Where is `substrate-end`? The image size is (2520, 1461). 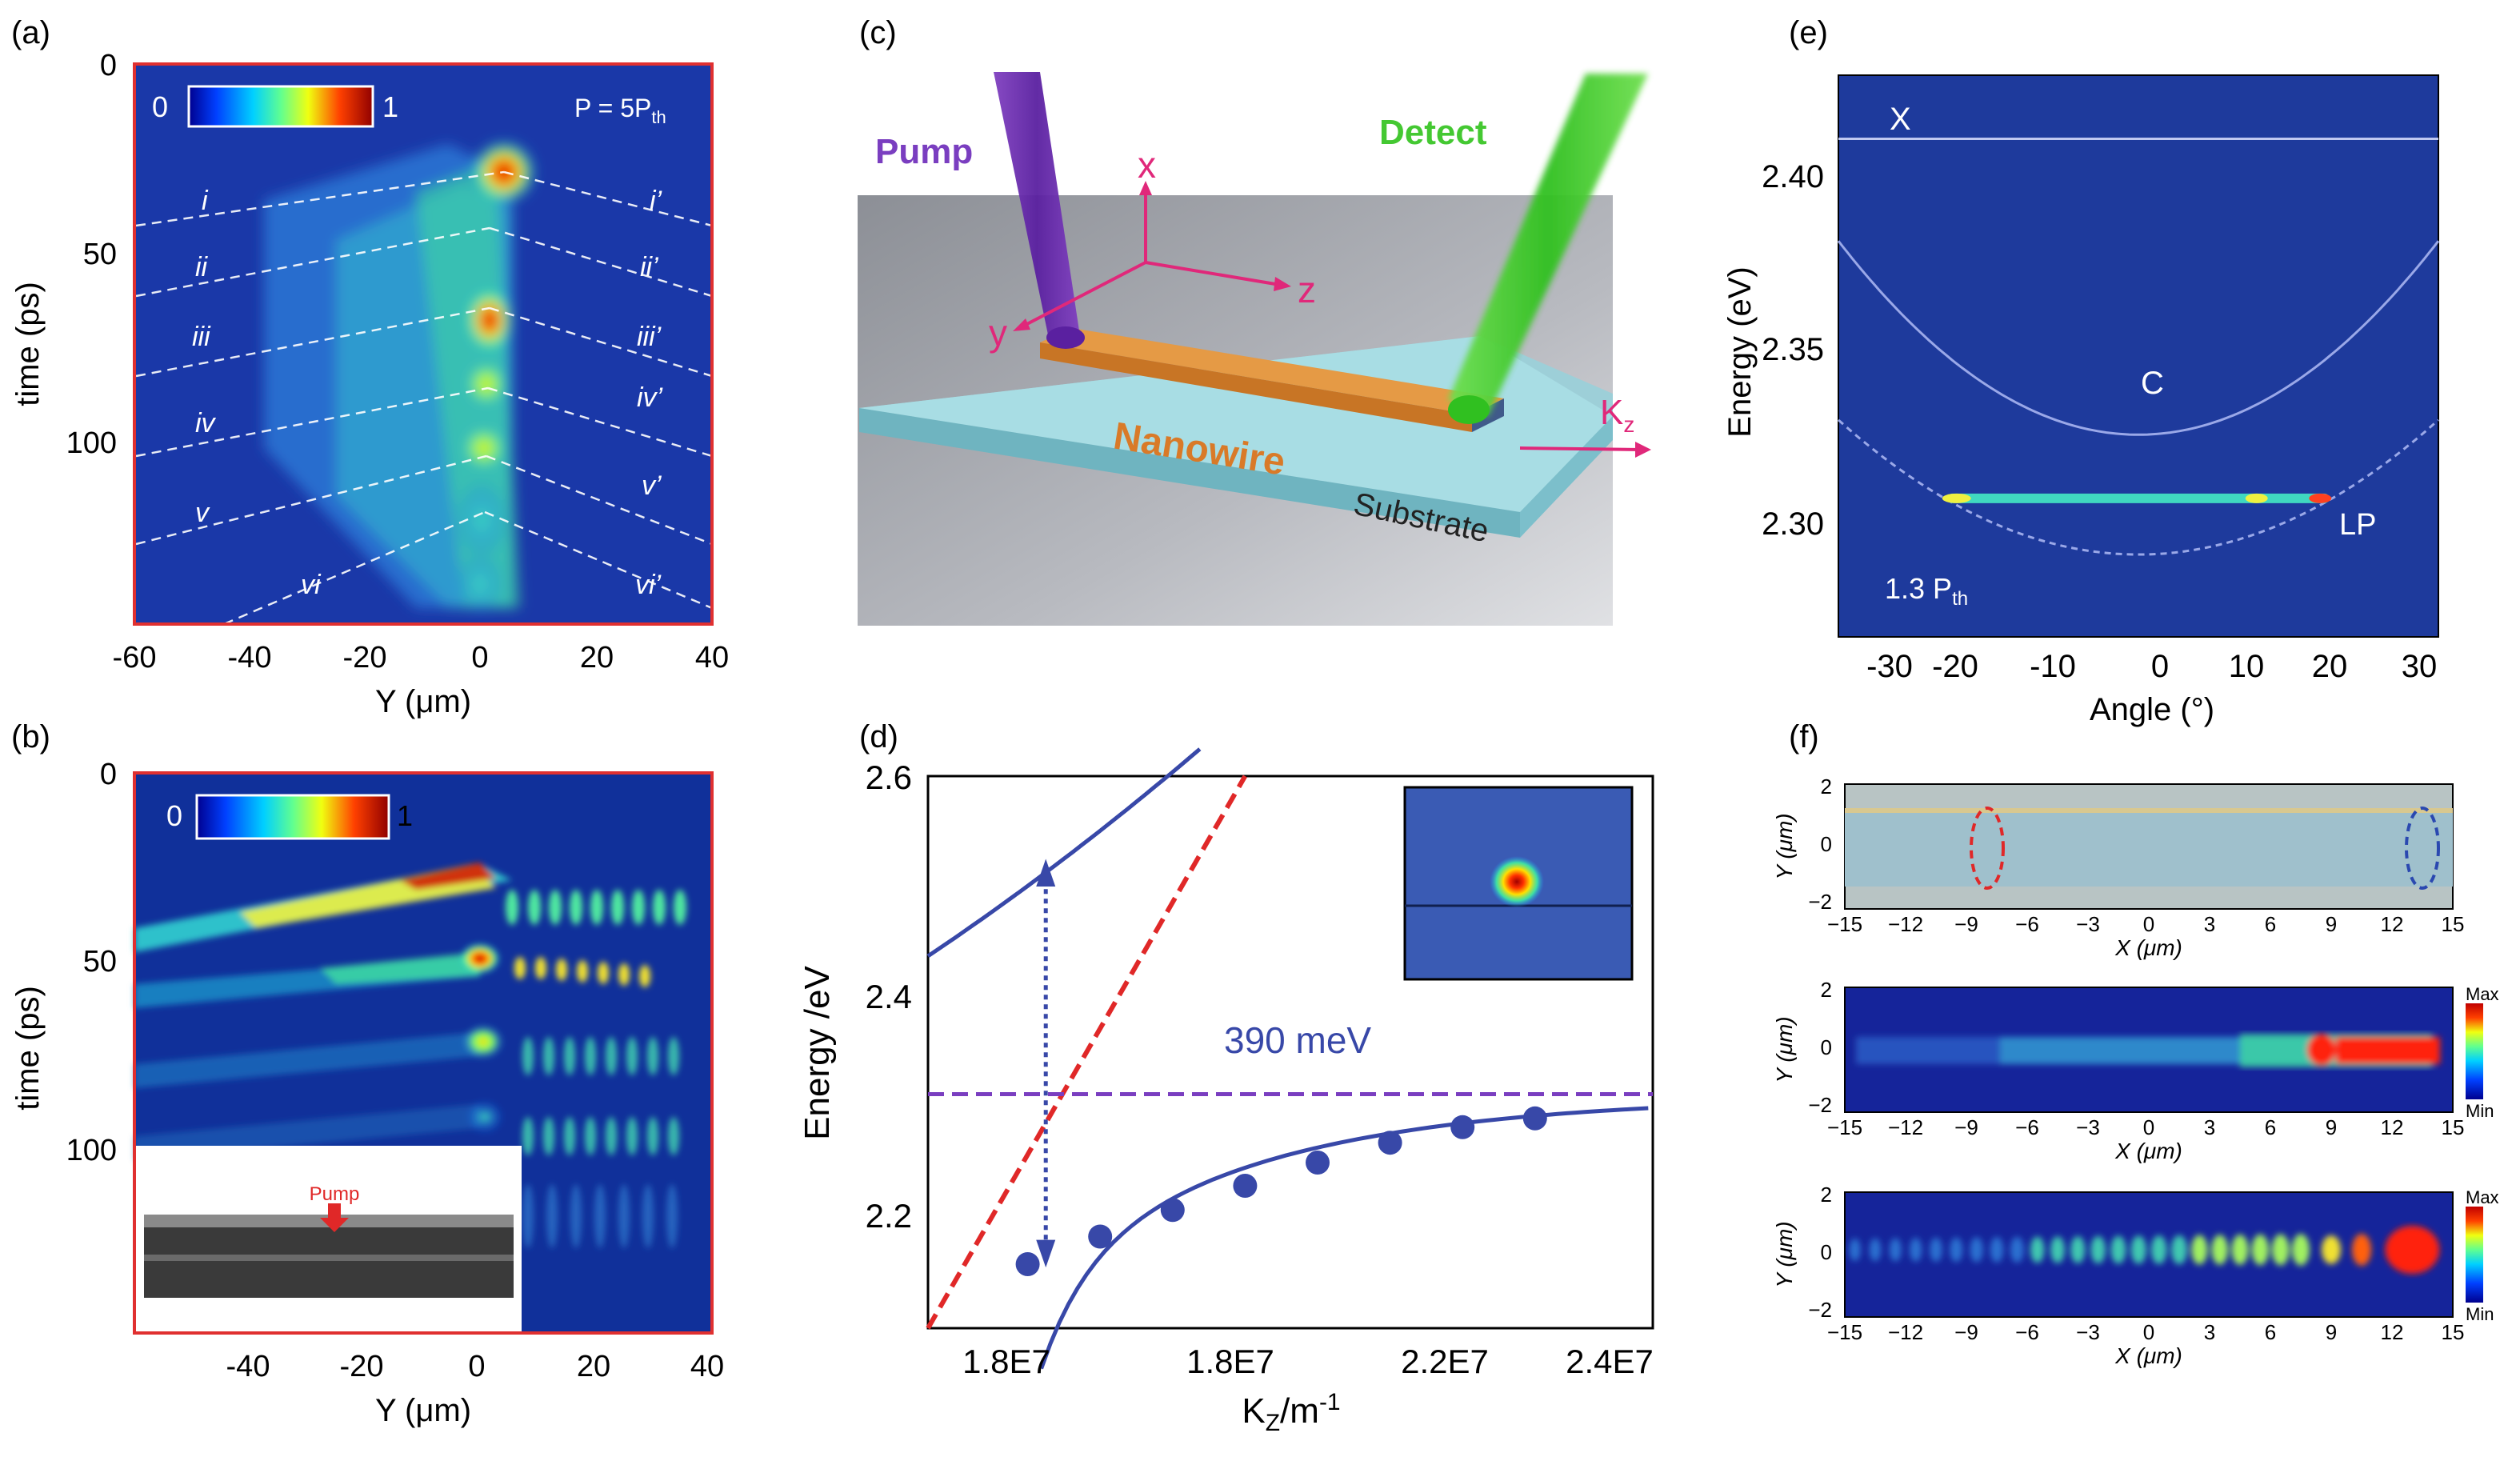
substrate-end is located at coordinates (1566, 477).